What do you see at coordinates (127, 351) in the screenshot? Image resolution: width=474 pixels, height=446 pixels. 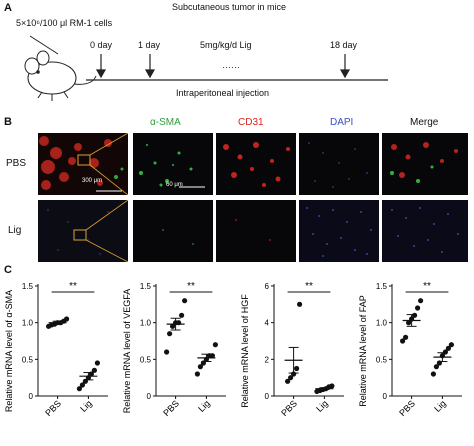 I see `y-axis-label: Relative mRNA level of VEGFA` at bounding box center [127, 351].